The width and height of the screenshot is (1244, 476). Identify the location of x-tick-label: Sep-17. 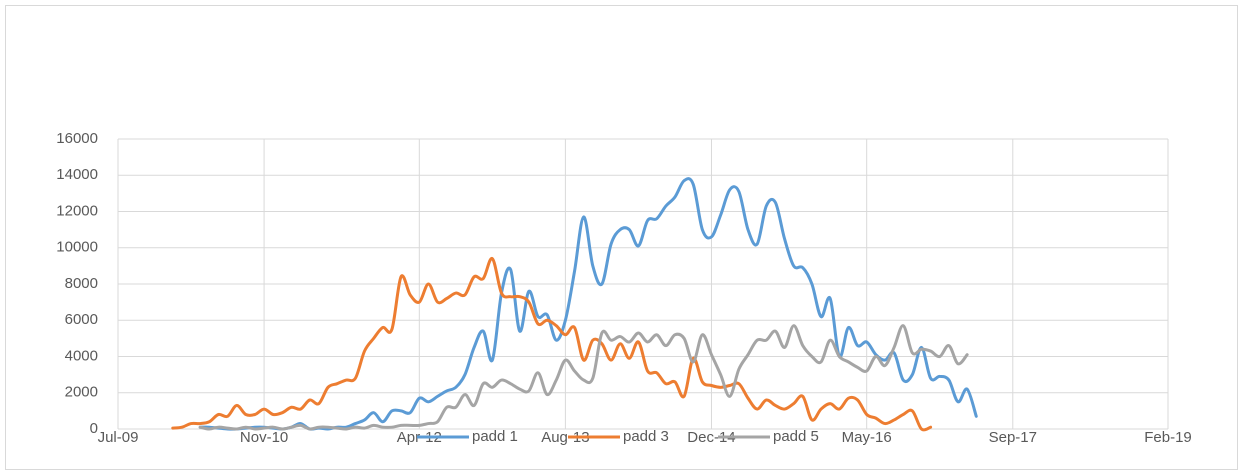
(1013, 437).